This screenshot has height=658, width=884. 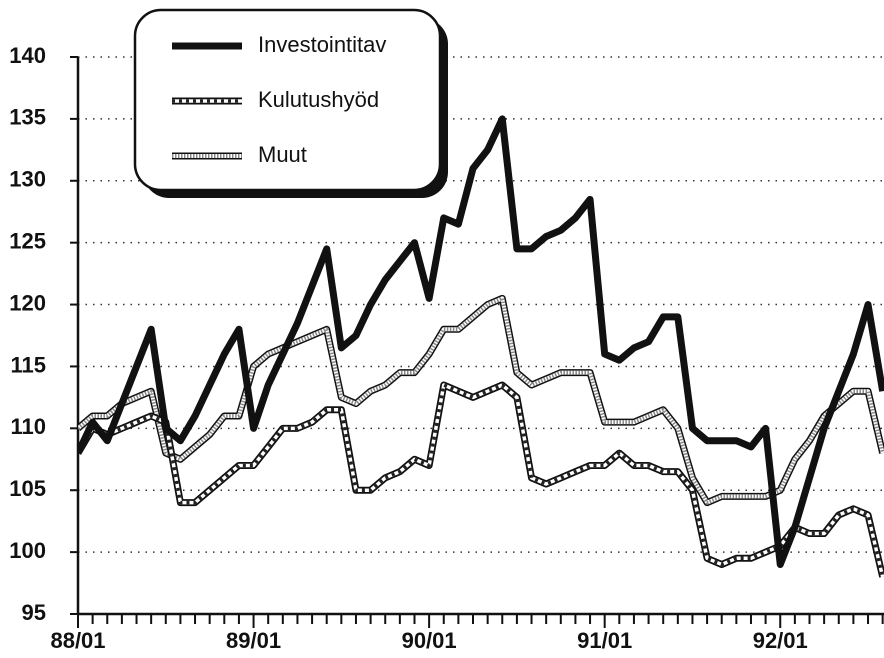 What do you see at coordinates (253, 640) in the screenshot?
I see `x-tick-label: 89/01` at bounding box center [253, 640].